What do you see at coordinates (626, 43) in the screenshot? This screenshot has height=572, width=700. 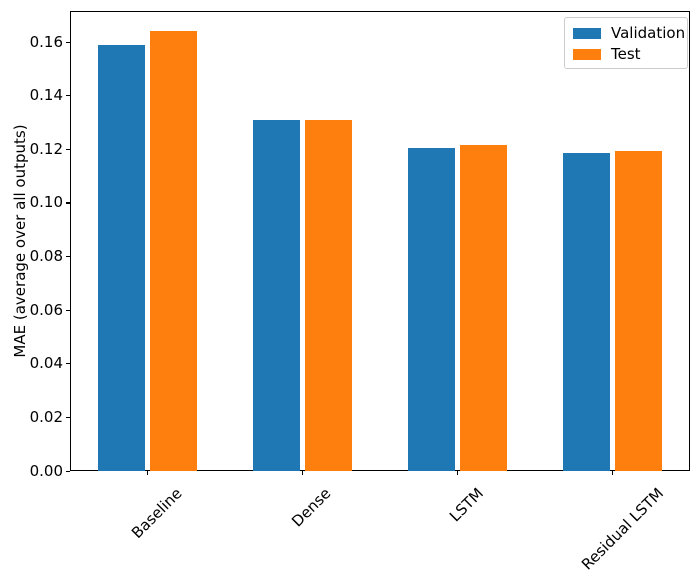 I see `legend: Validation Test` at bounding box center [626, 43].